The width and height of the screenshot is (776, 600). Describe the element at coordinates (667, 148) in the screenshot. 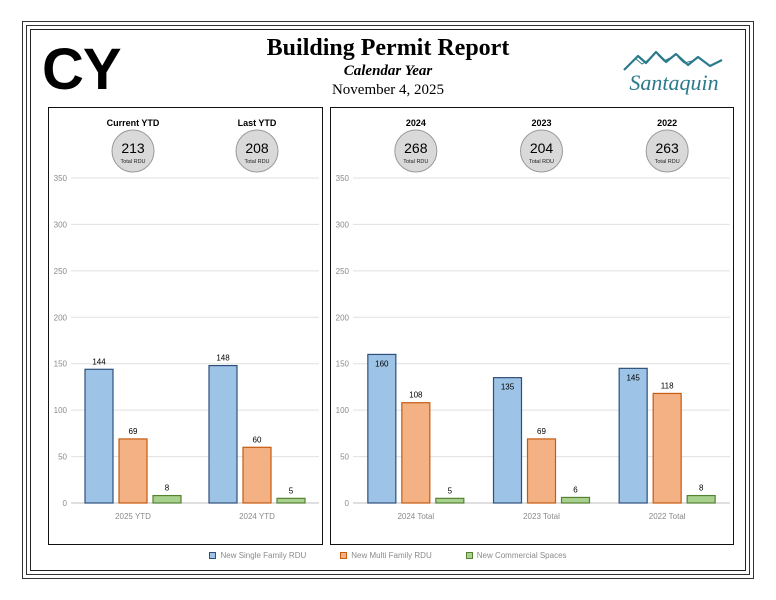

I see `total-rdu-value: 263` at that location.